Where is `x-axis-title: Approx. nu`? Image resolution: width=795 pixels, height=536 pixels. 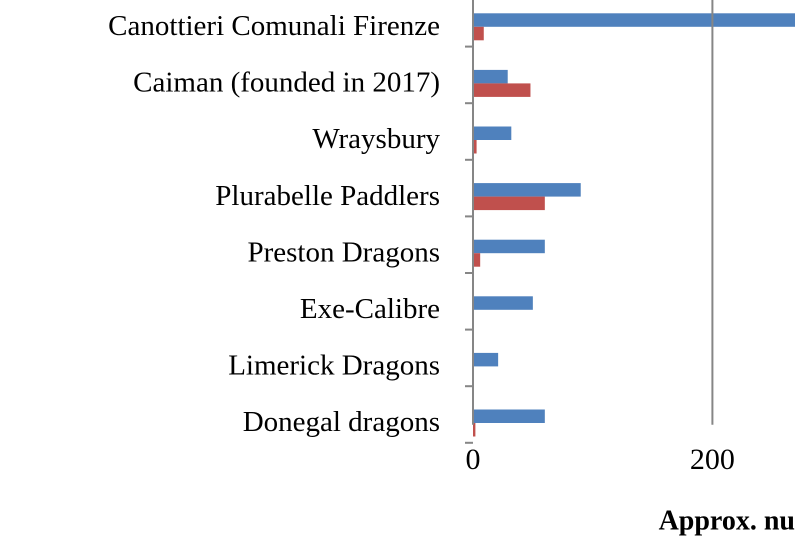
x-axis-title: Approx. nu is located at coordinates (727, 520).